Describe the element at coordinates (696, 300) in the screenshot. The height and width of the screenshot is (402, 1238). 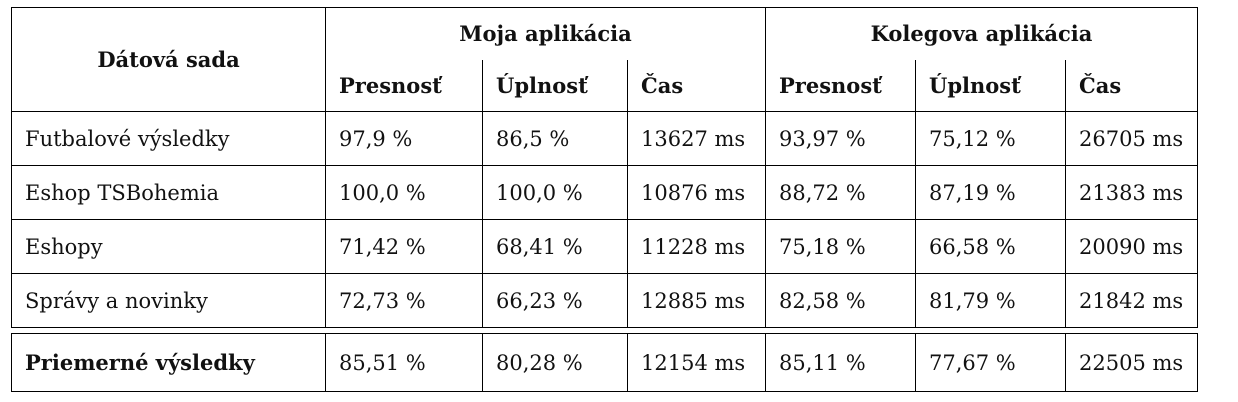
I see `table-cell: 12885 ms` at that location.